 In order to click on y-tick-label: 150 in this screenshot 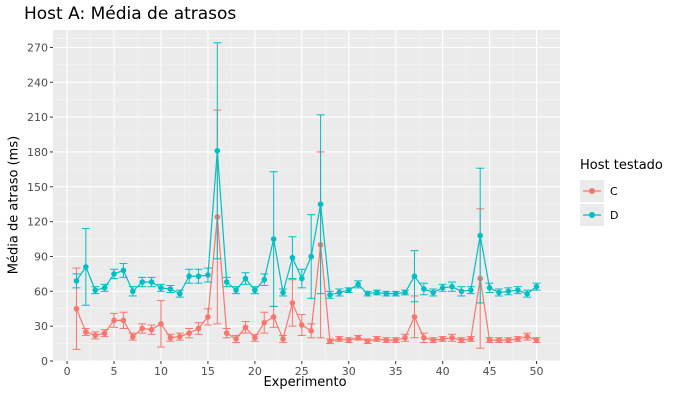, I will do `click(37, 187)`.